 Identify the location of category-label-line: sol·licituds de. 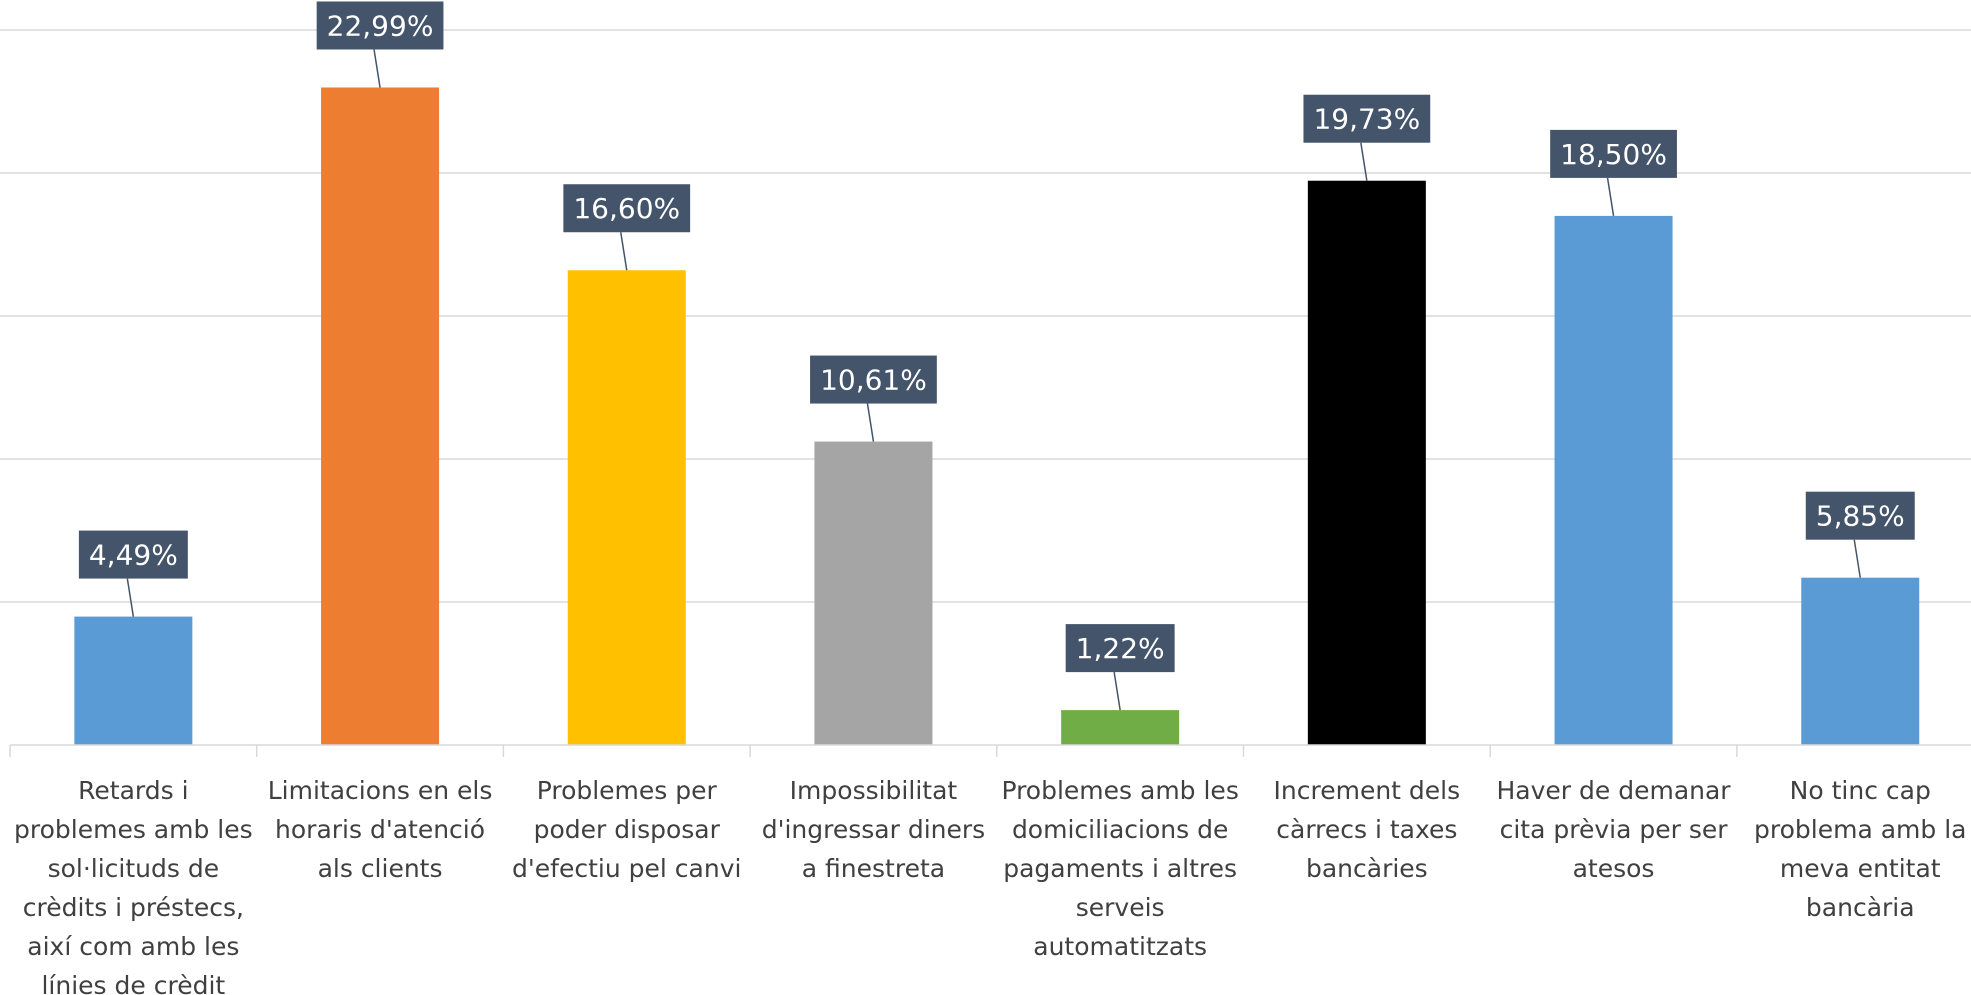
(134, 868).